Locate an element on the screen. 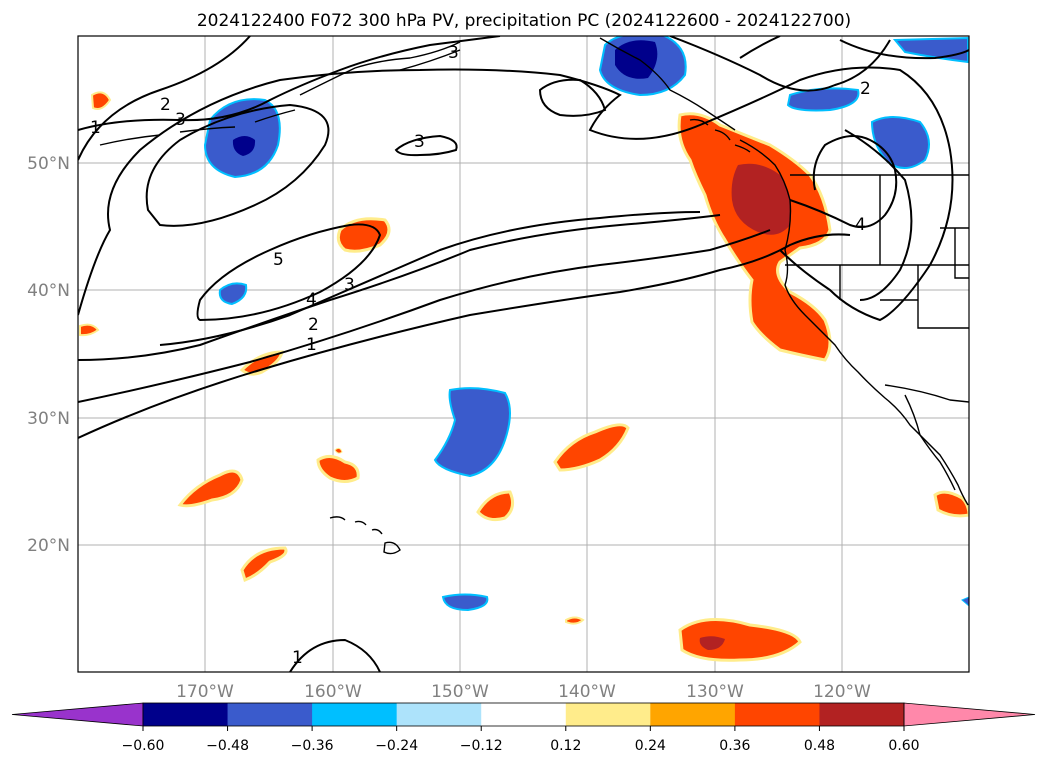 This screenshot has height=765, width=1047. neg-precip-aleutian-core is located at coordinates (244, 146).